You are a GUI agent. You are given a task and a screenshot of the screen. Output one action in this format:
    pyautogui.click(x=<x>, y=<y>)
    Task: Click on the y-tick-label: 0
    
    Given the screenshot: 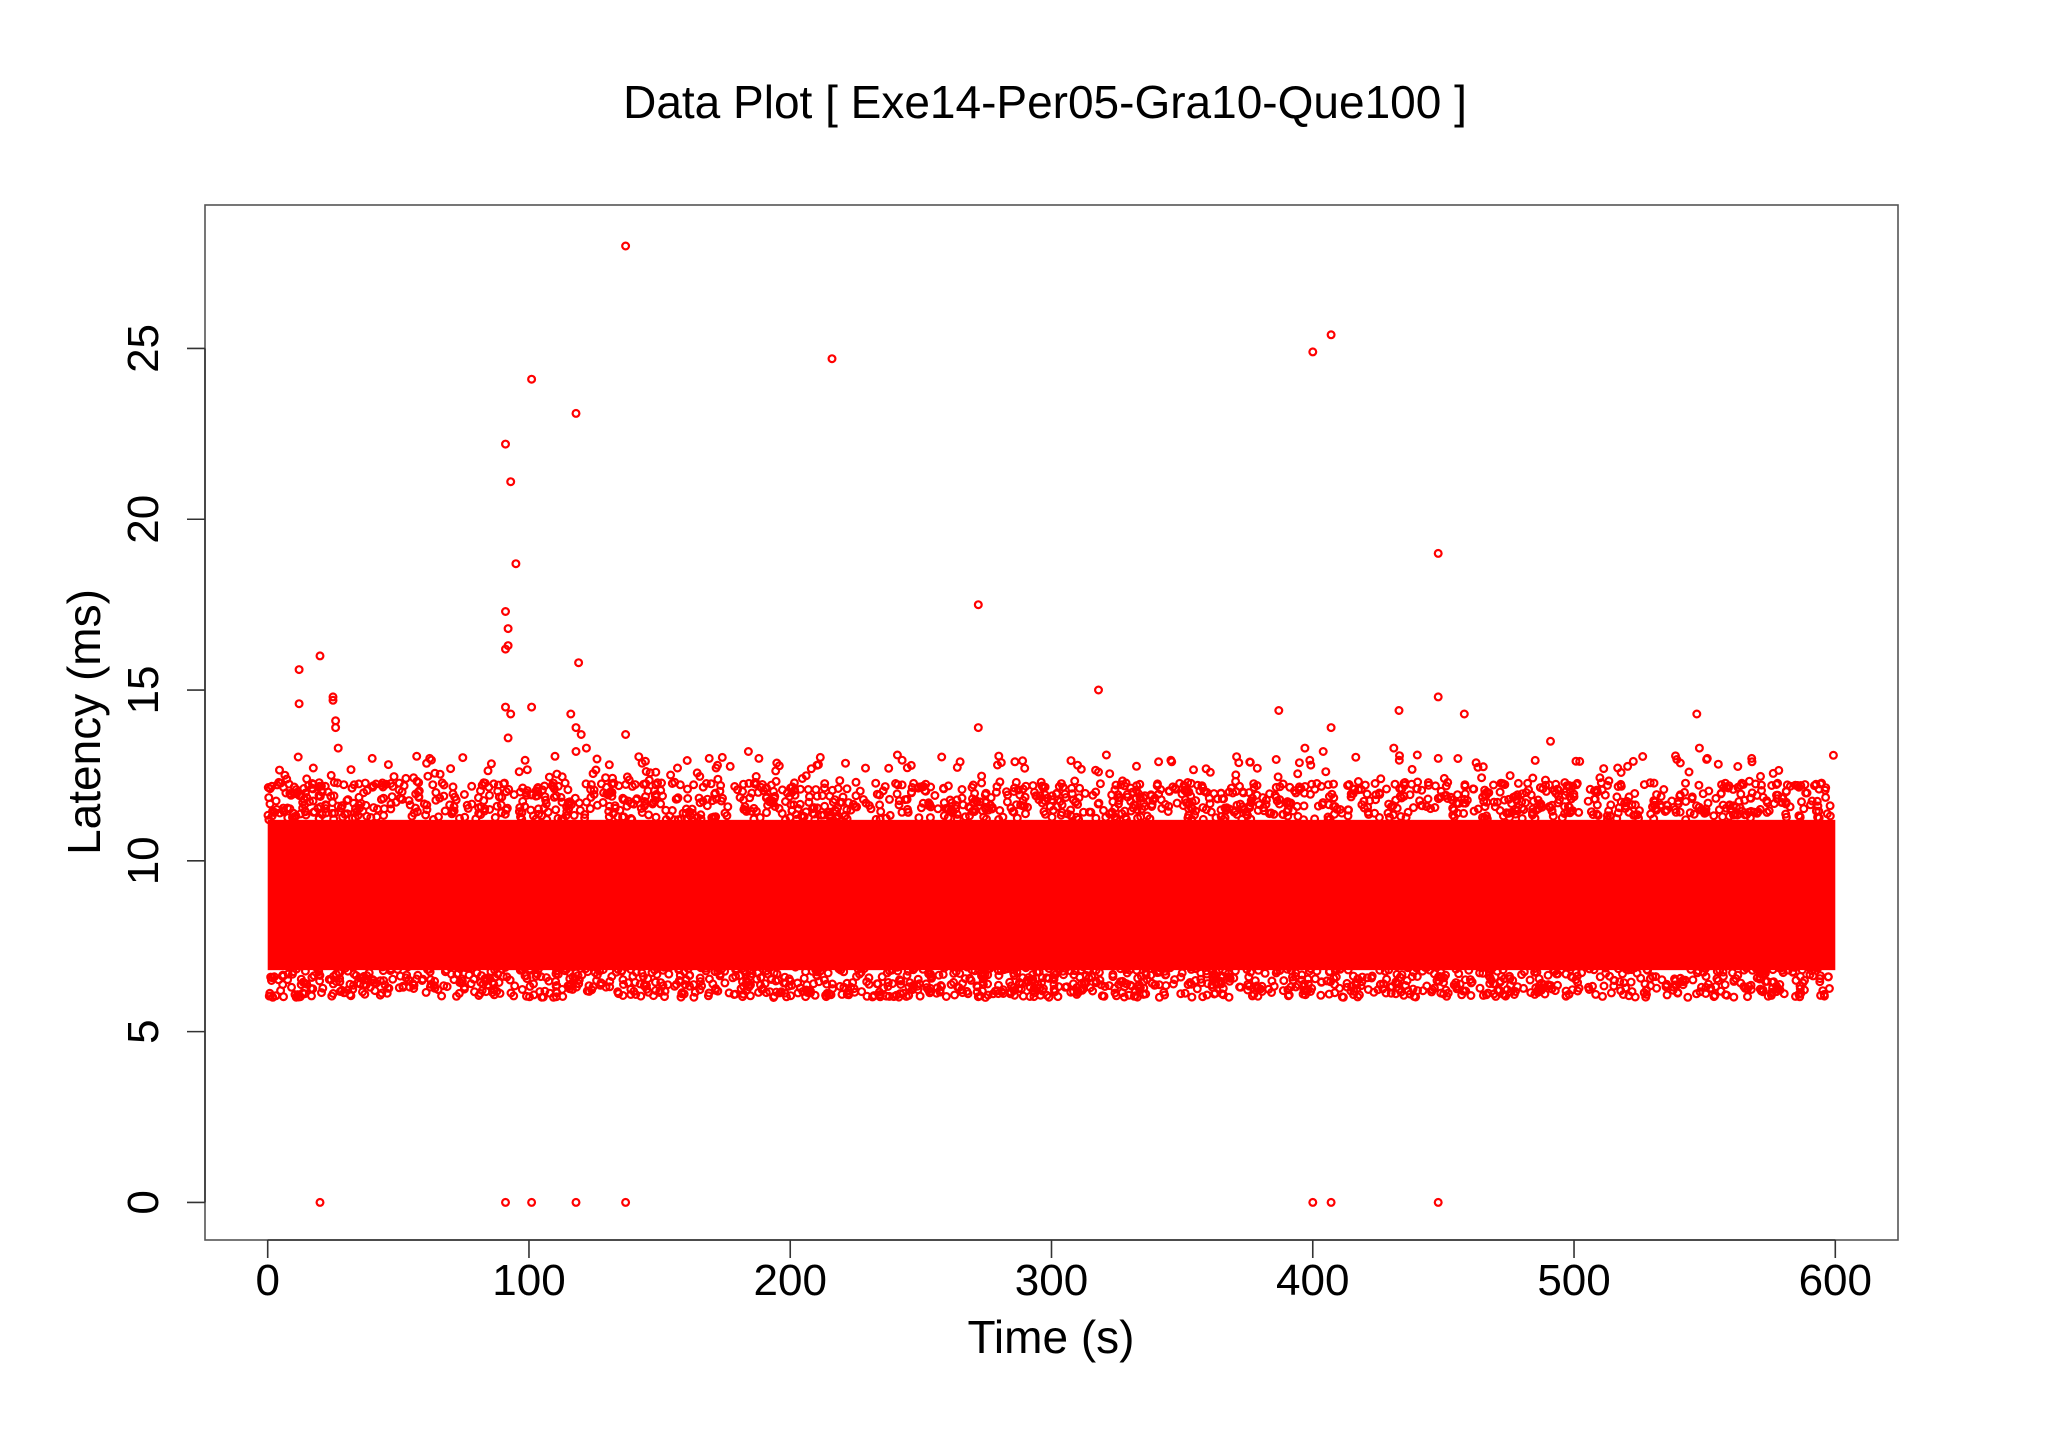 What is the action you would take?
    pyautogui.click(x=143, y=1202)
    